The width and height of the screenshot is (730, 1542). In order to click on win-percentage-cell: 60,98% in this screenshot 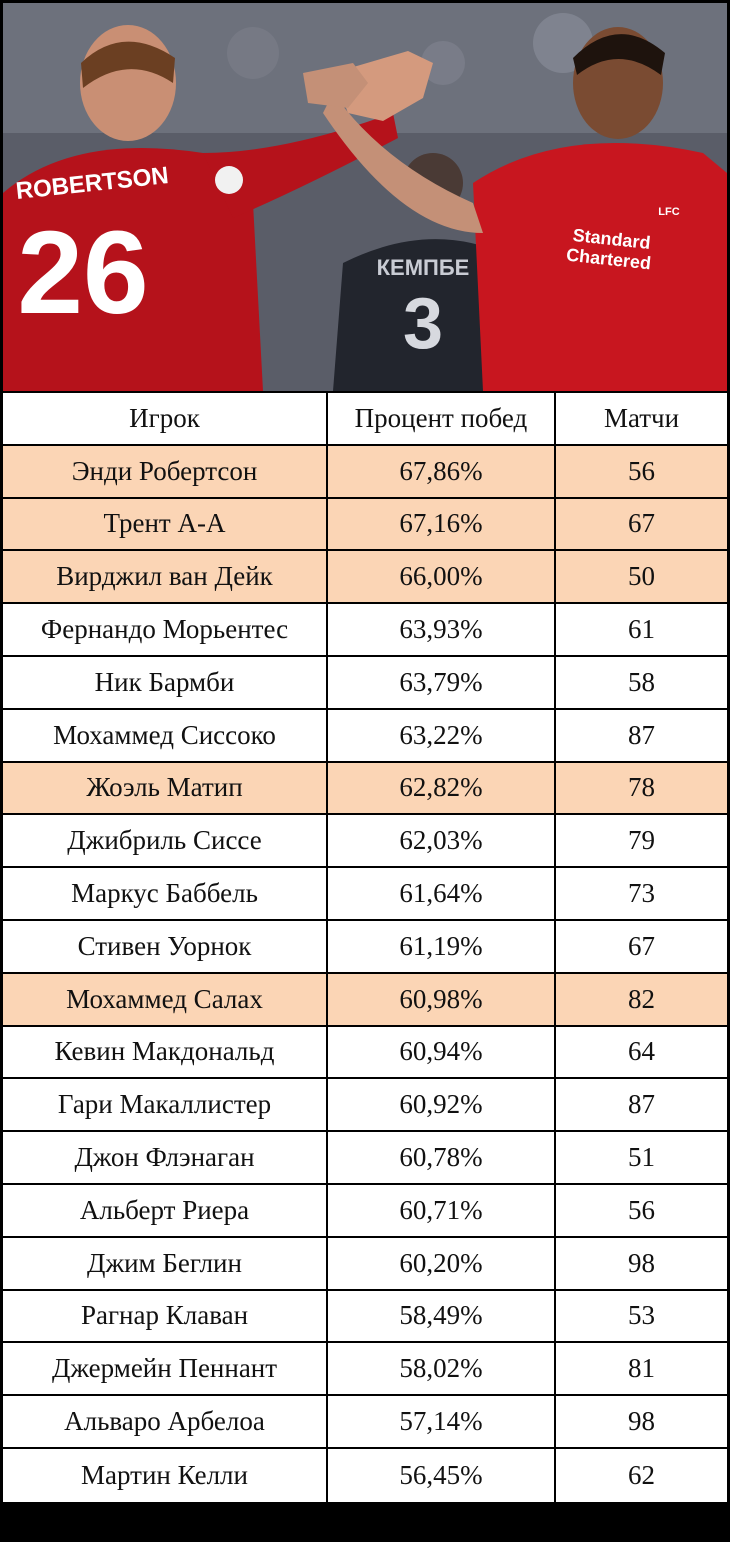, I will do `click(442, 999)`.